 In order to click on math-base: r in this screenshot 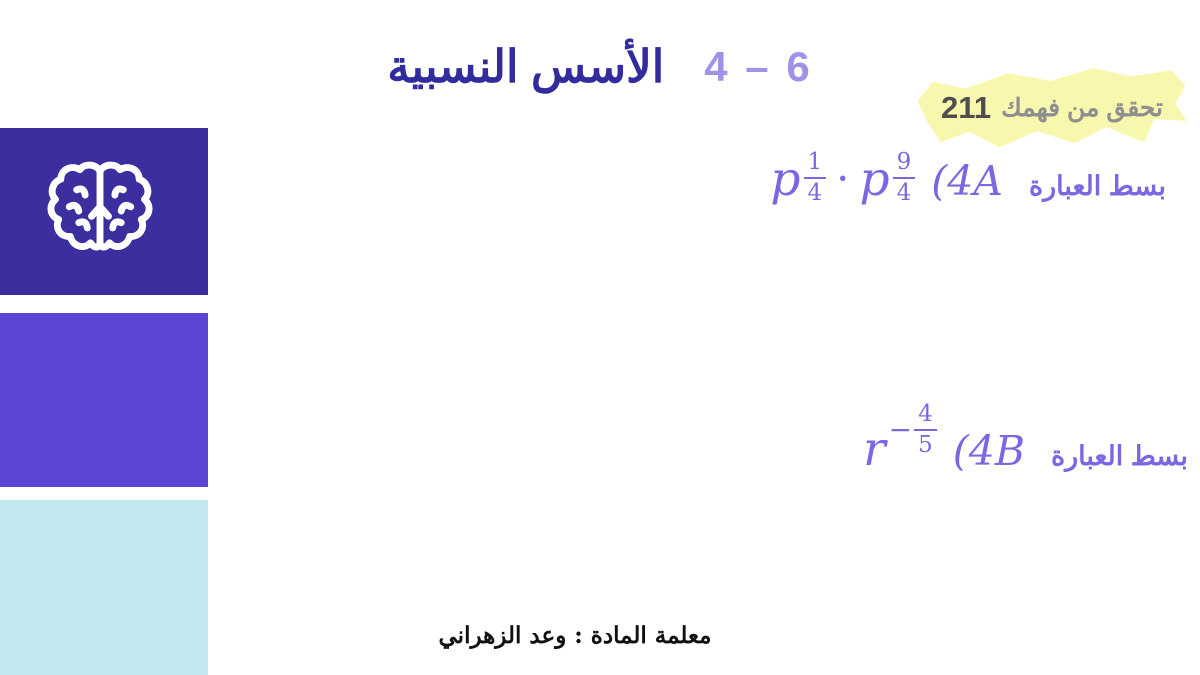, I will do `click(874, 450)`.